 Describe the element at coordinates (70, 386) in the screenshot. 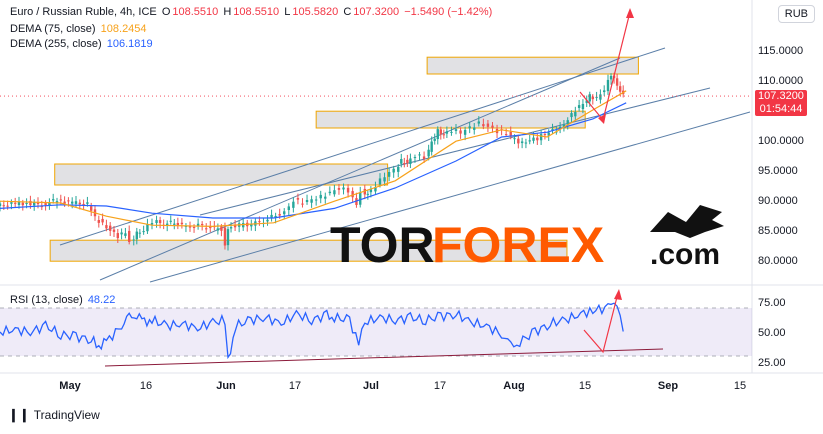

I see `time-tick-label: May` at that location.